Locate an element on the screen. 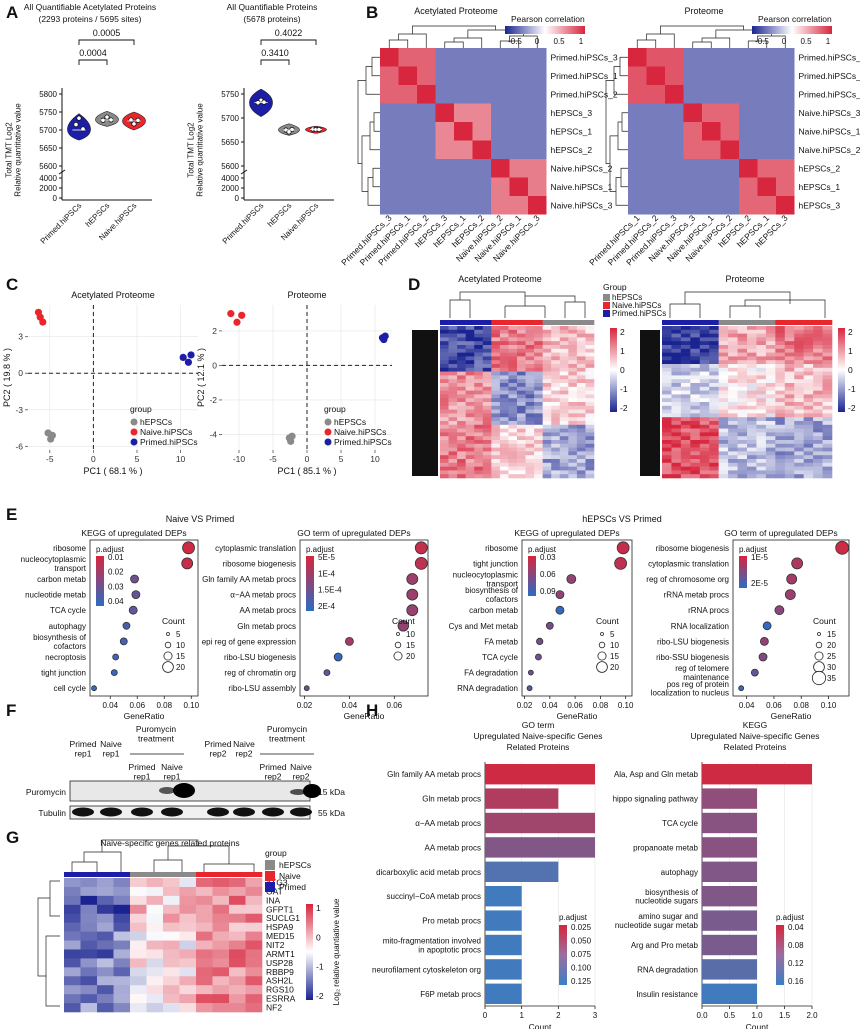 The width and height of the screenshot is (860, 1029). pca-acetyl-xlabel: PC1 ( 68.1 % ) is located at coordinates (112, 471).